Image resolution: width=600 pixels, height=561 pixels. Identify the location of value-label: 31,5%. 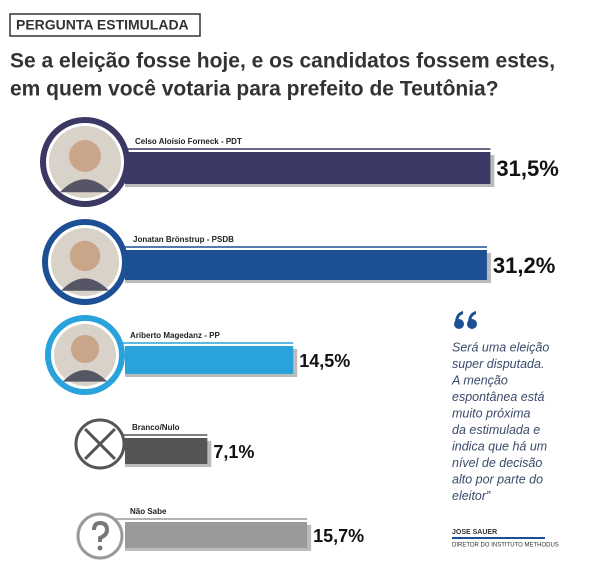
(527, 168).